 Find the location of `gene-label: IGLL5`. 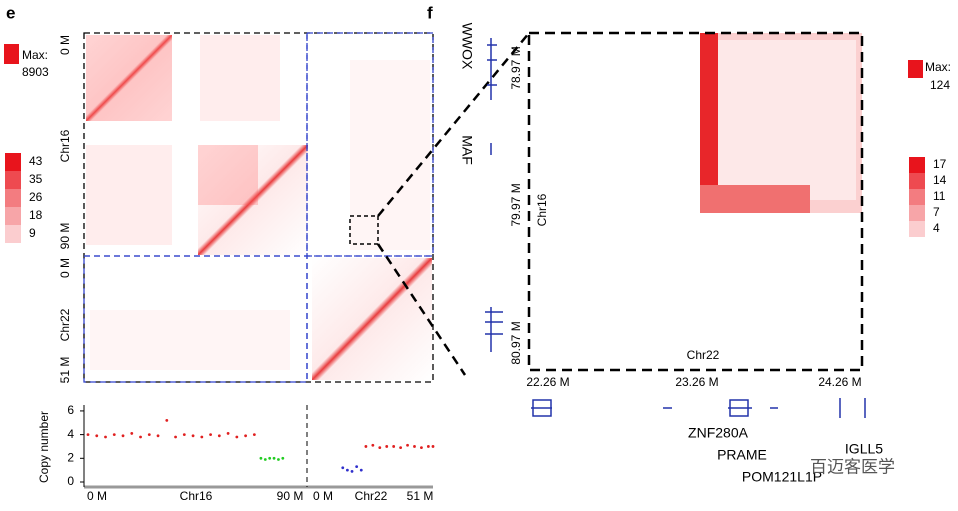

gene-label: IGLL5 is located at coordinates (864, 449).